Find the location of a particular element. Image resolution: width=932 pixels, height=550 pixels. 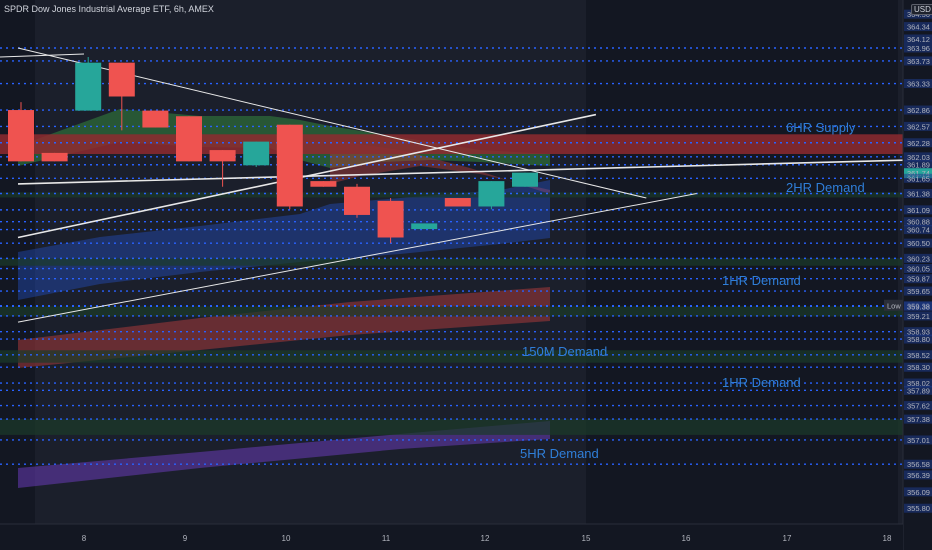

price-tick: 357.89 is located at coordinates (918, 390).